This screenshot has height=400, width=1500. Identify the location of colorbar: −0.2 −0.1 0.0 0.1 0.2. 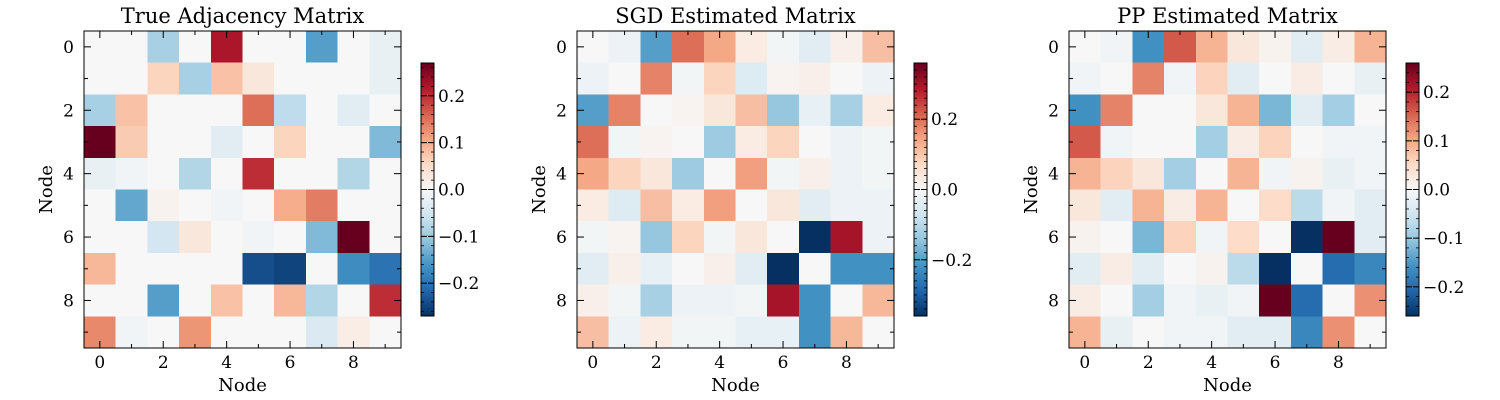
(449, 189).